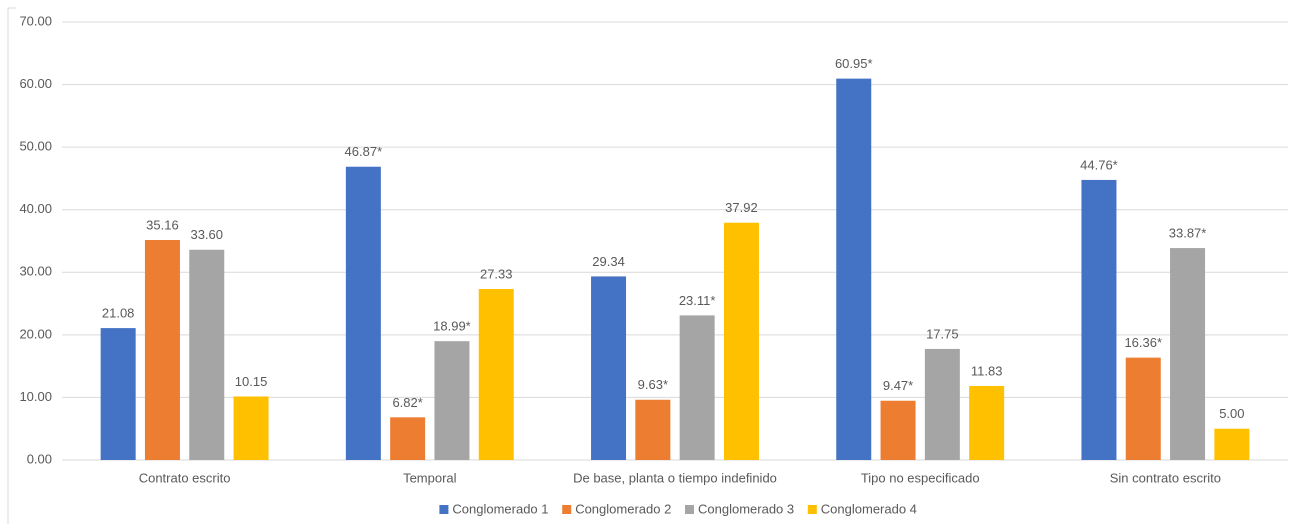 This screenshot has height=531, width=1302. What do you see at coordinates (35, 20) in the screenshot?
I see `y-tick-label: 70.00` at bounding box center [35, 20].